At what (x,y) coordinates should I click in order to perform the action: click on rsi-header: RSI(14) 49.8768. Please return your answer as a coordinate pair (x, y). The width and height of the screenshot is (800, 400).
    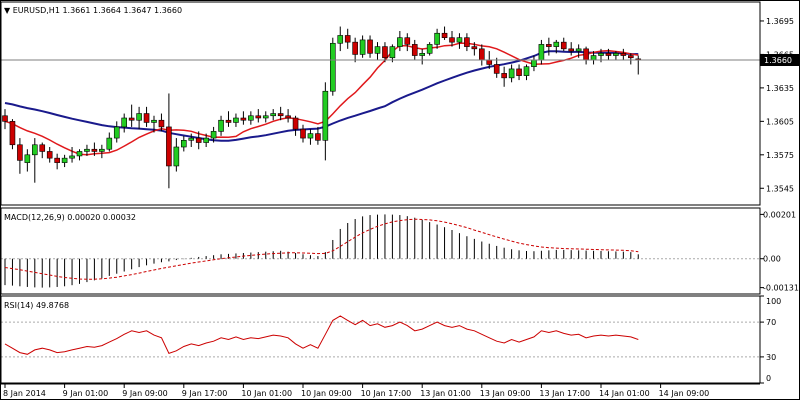
    Looking at the image, I should click on (36, 305).